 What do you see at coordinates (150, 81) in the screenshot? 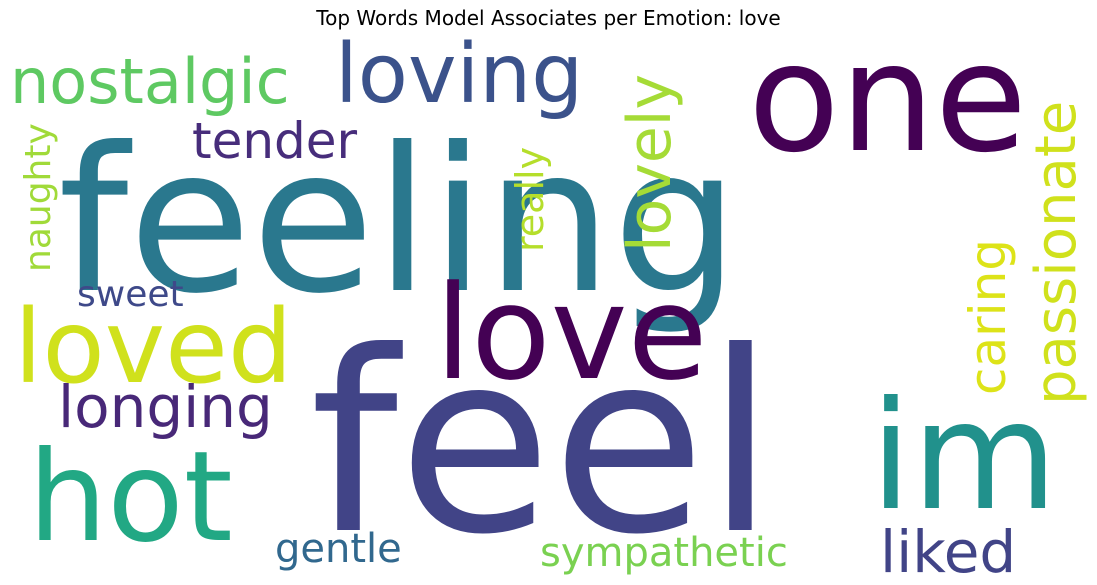
I see `word-nostalgic: nostalgic` at bounding box center [150, 81].